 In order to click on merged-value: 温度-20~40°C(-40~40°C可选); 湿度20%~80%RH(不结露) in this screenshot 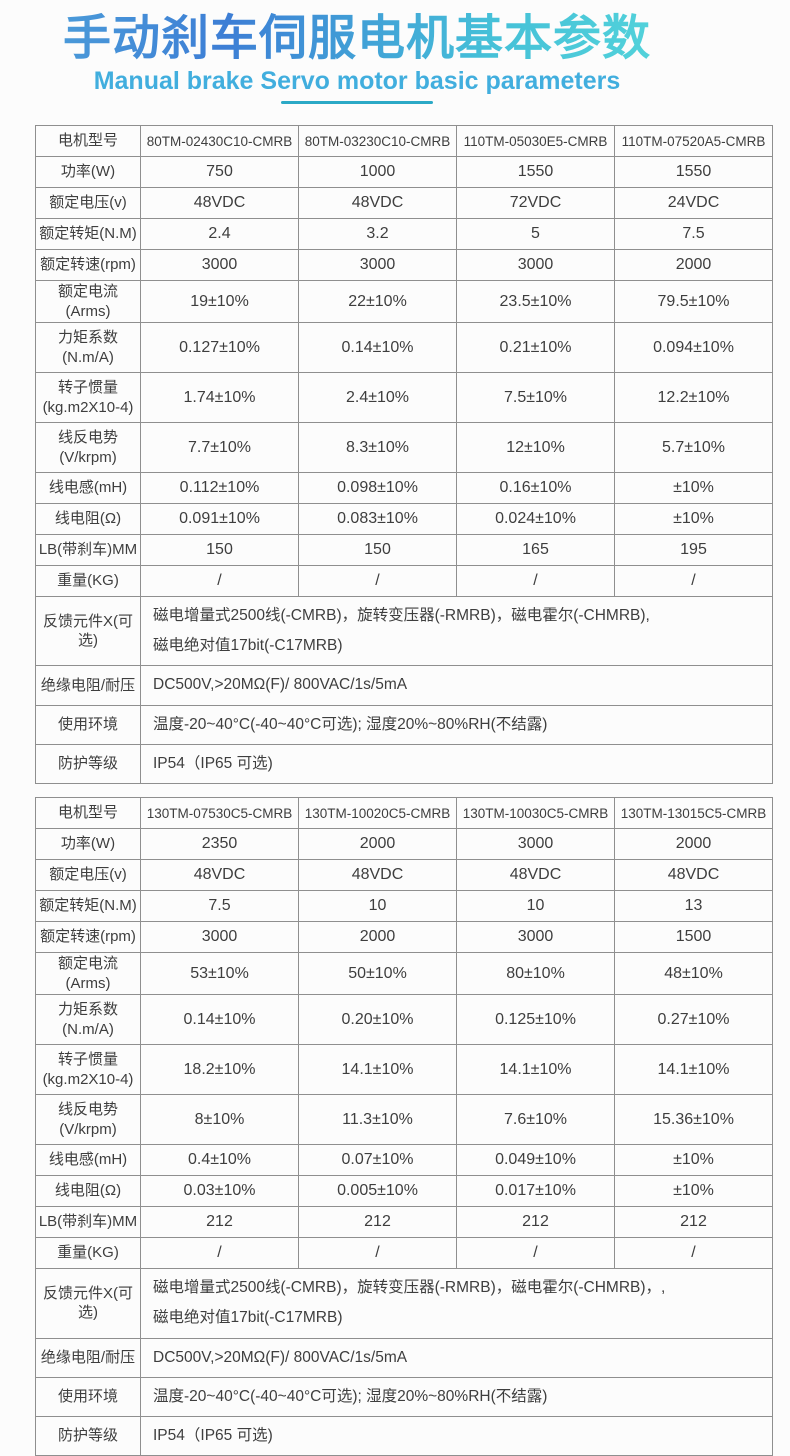, I will do `click(456, 724)`.